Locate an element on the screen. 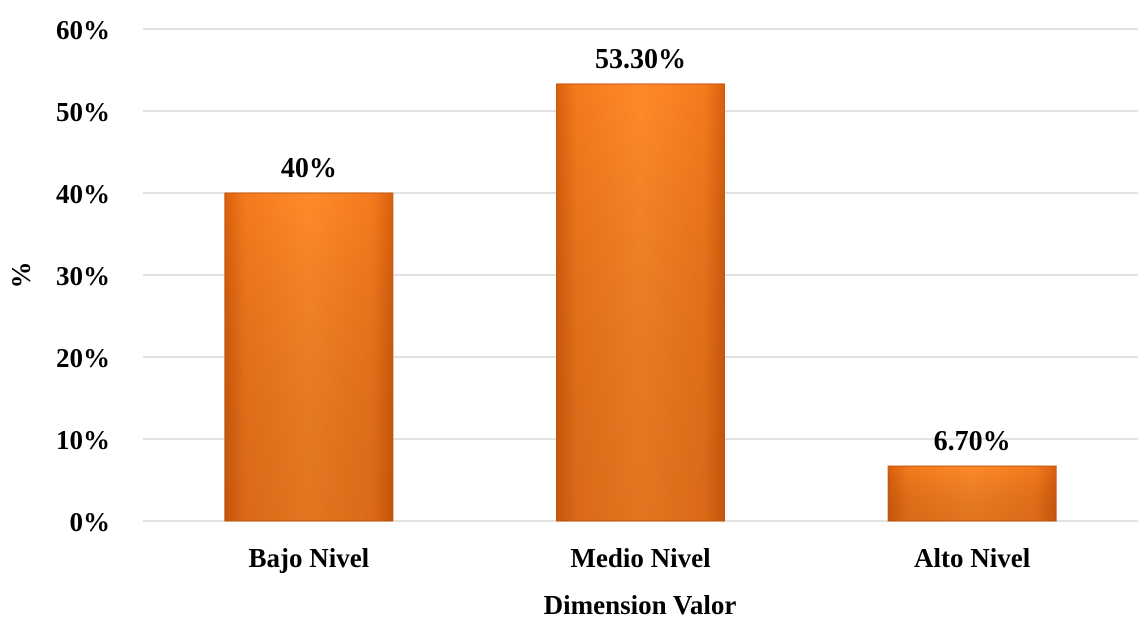 This screenshot has width=1138, height=624. data-label: 40% is located at coordinates (309, 168).